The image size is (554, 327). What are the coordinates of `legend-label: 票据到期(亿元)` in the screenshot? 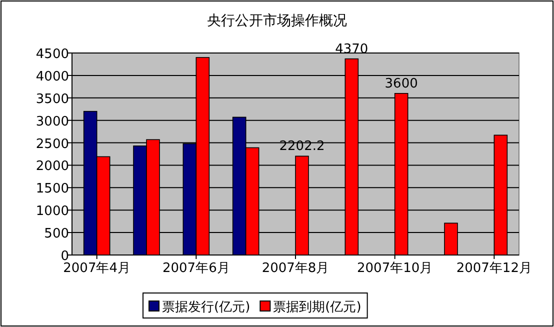 It's located at (317, 307).